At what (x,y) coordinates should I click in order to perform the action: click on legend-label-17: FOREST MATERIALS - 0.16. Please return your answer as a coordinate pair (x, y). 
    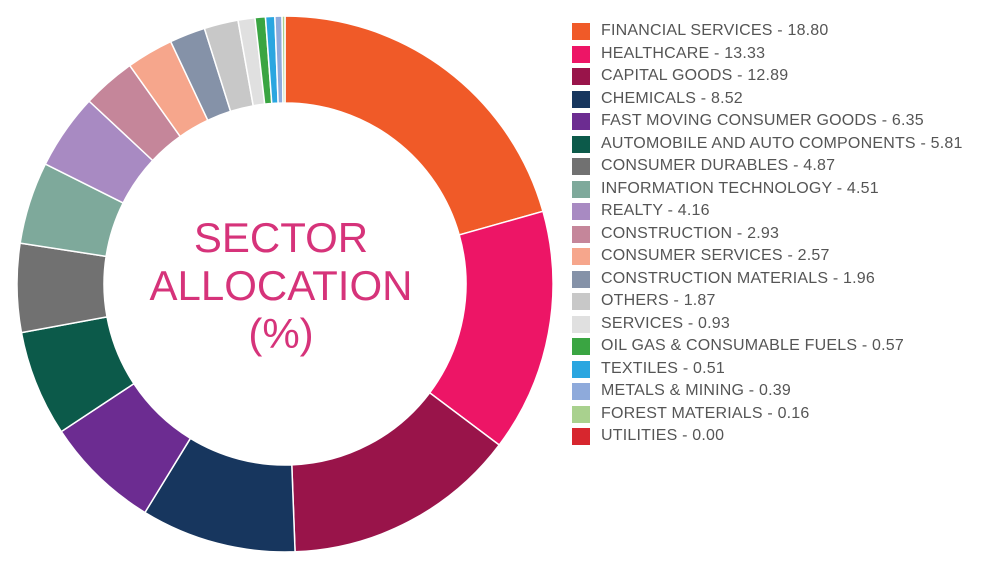
    Looking at the image, I should click on (705, 413).